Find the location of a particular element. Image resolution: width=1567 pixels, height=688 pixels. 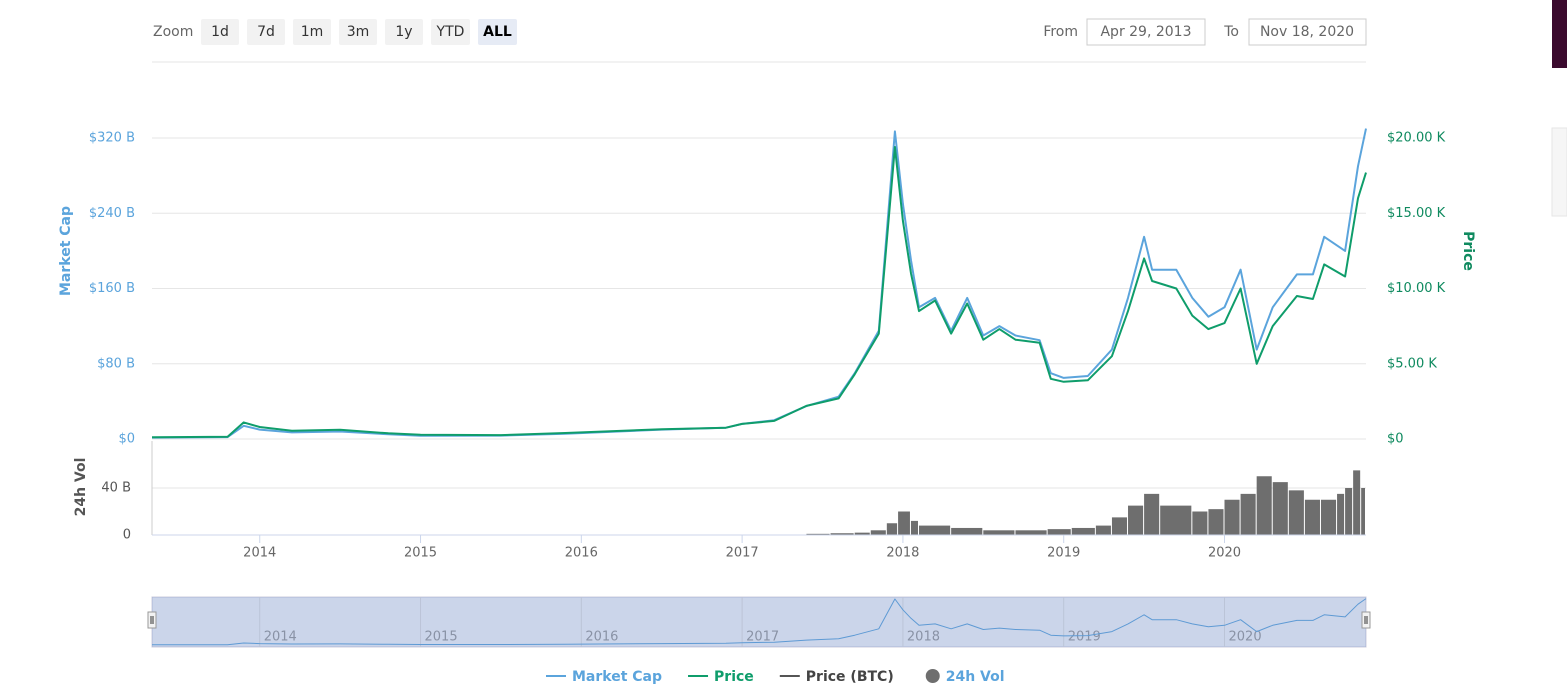

to-label: To is located at coordinates (1231, 32).